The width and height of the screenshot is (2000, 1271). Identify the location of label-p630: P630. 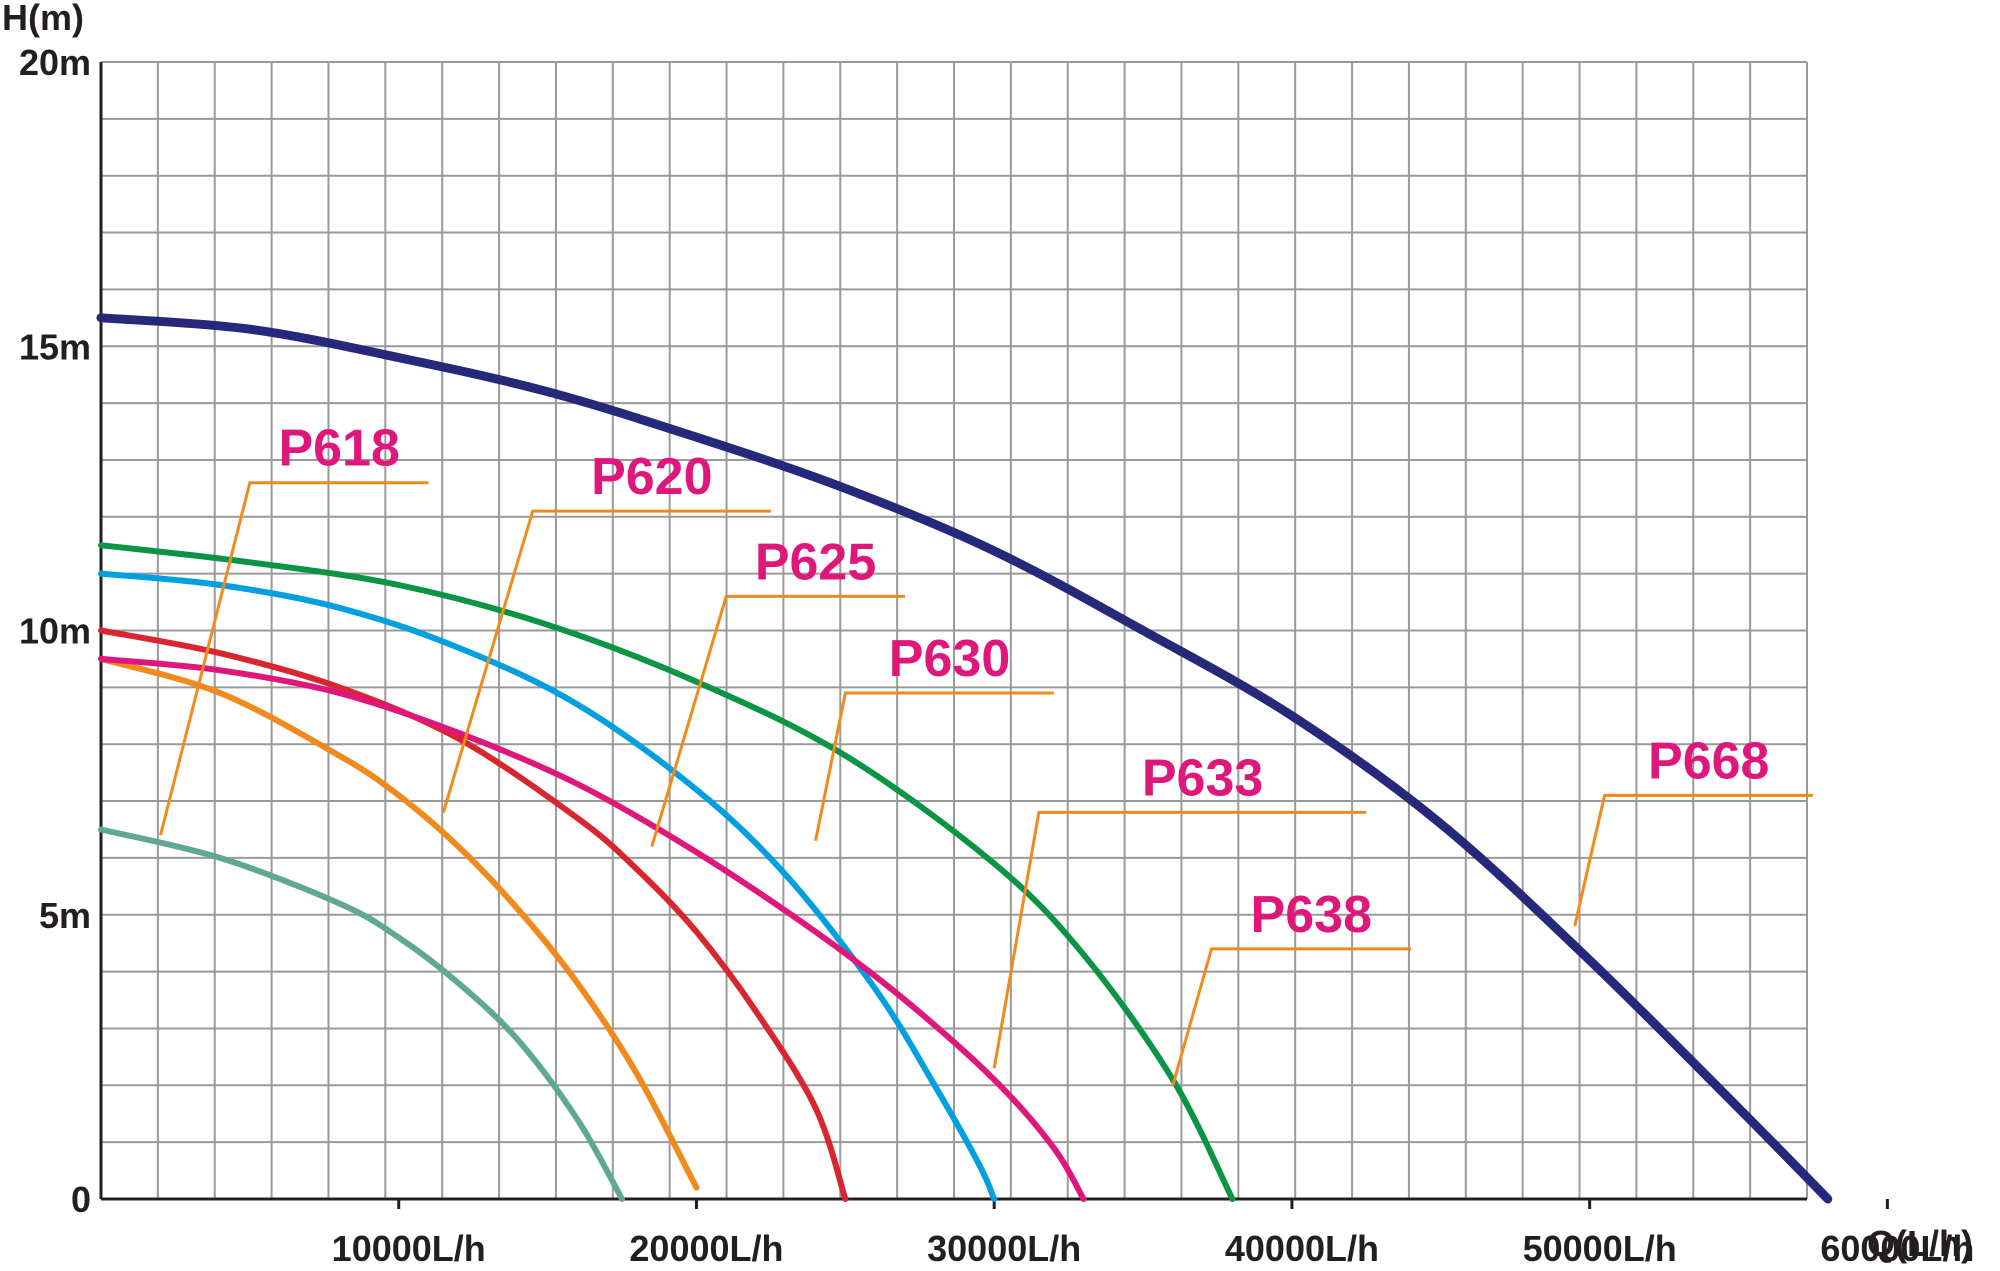
(949, 659).